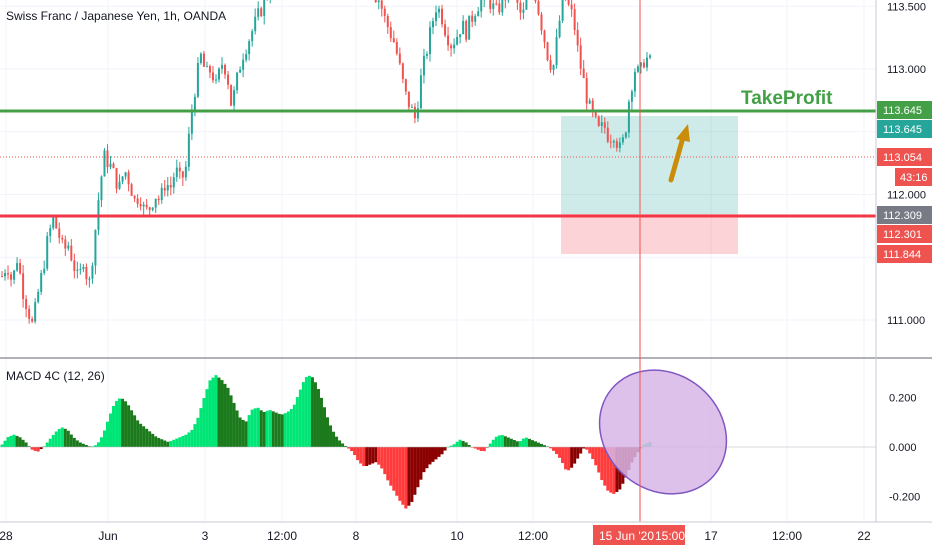 This screenshot has height=550, width=932. Describe the element at coordinates (904, 129) in the screenshot. I see `price-tag-tp2: 113.645` at that location.